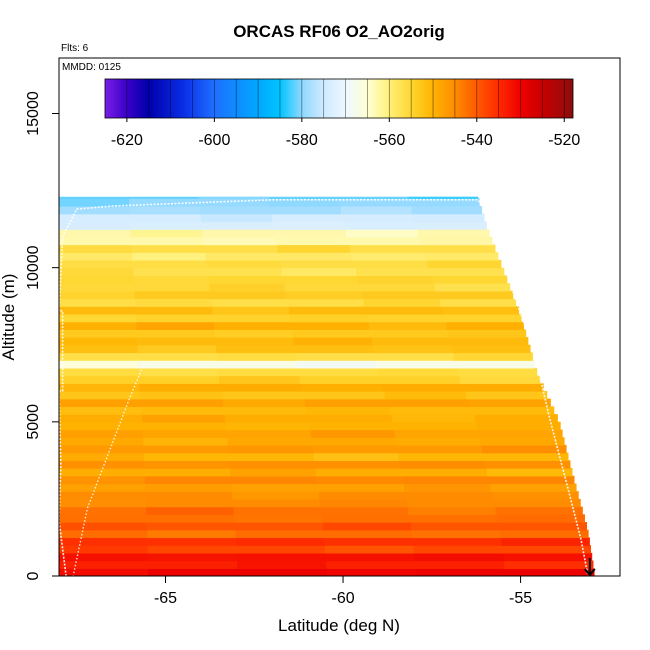 The height and width of the screenshot is (650, 650). Describe the element at coordinates (345, 133) in the screenshot. I see `colorbar-ticks: -620 -600 -580 -560 -540 -520` at that location.